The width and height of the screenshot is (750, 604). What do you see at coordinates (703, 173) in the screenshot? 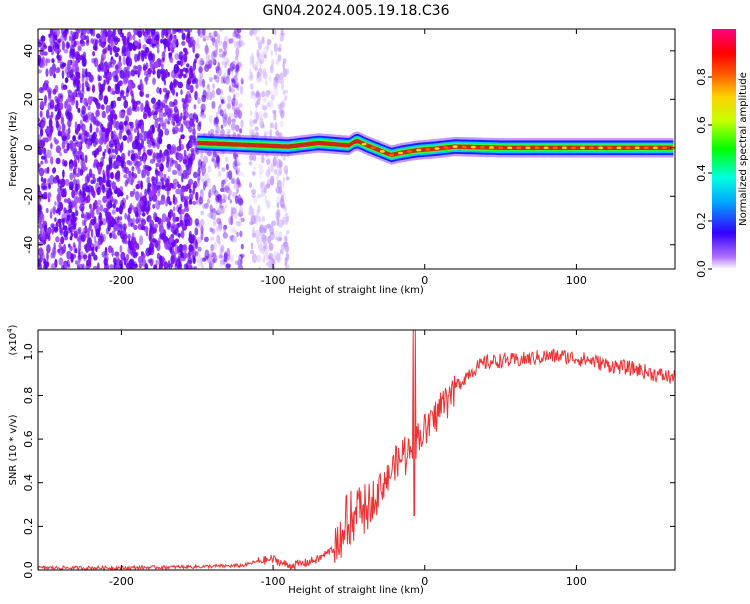
I see `colorbar-ticks: 0.0 0.2 0.4 0.6 0.8` at bounding box center [703, 173].